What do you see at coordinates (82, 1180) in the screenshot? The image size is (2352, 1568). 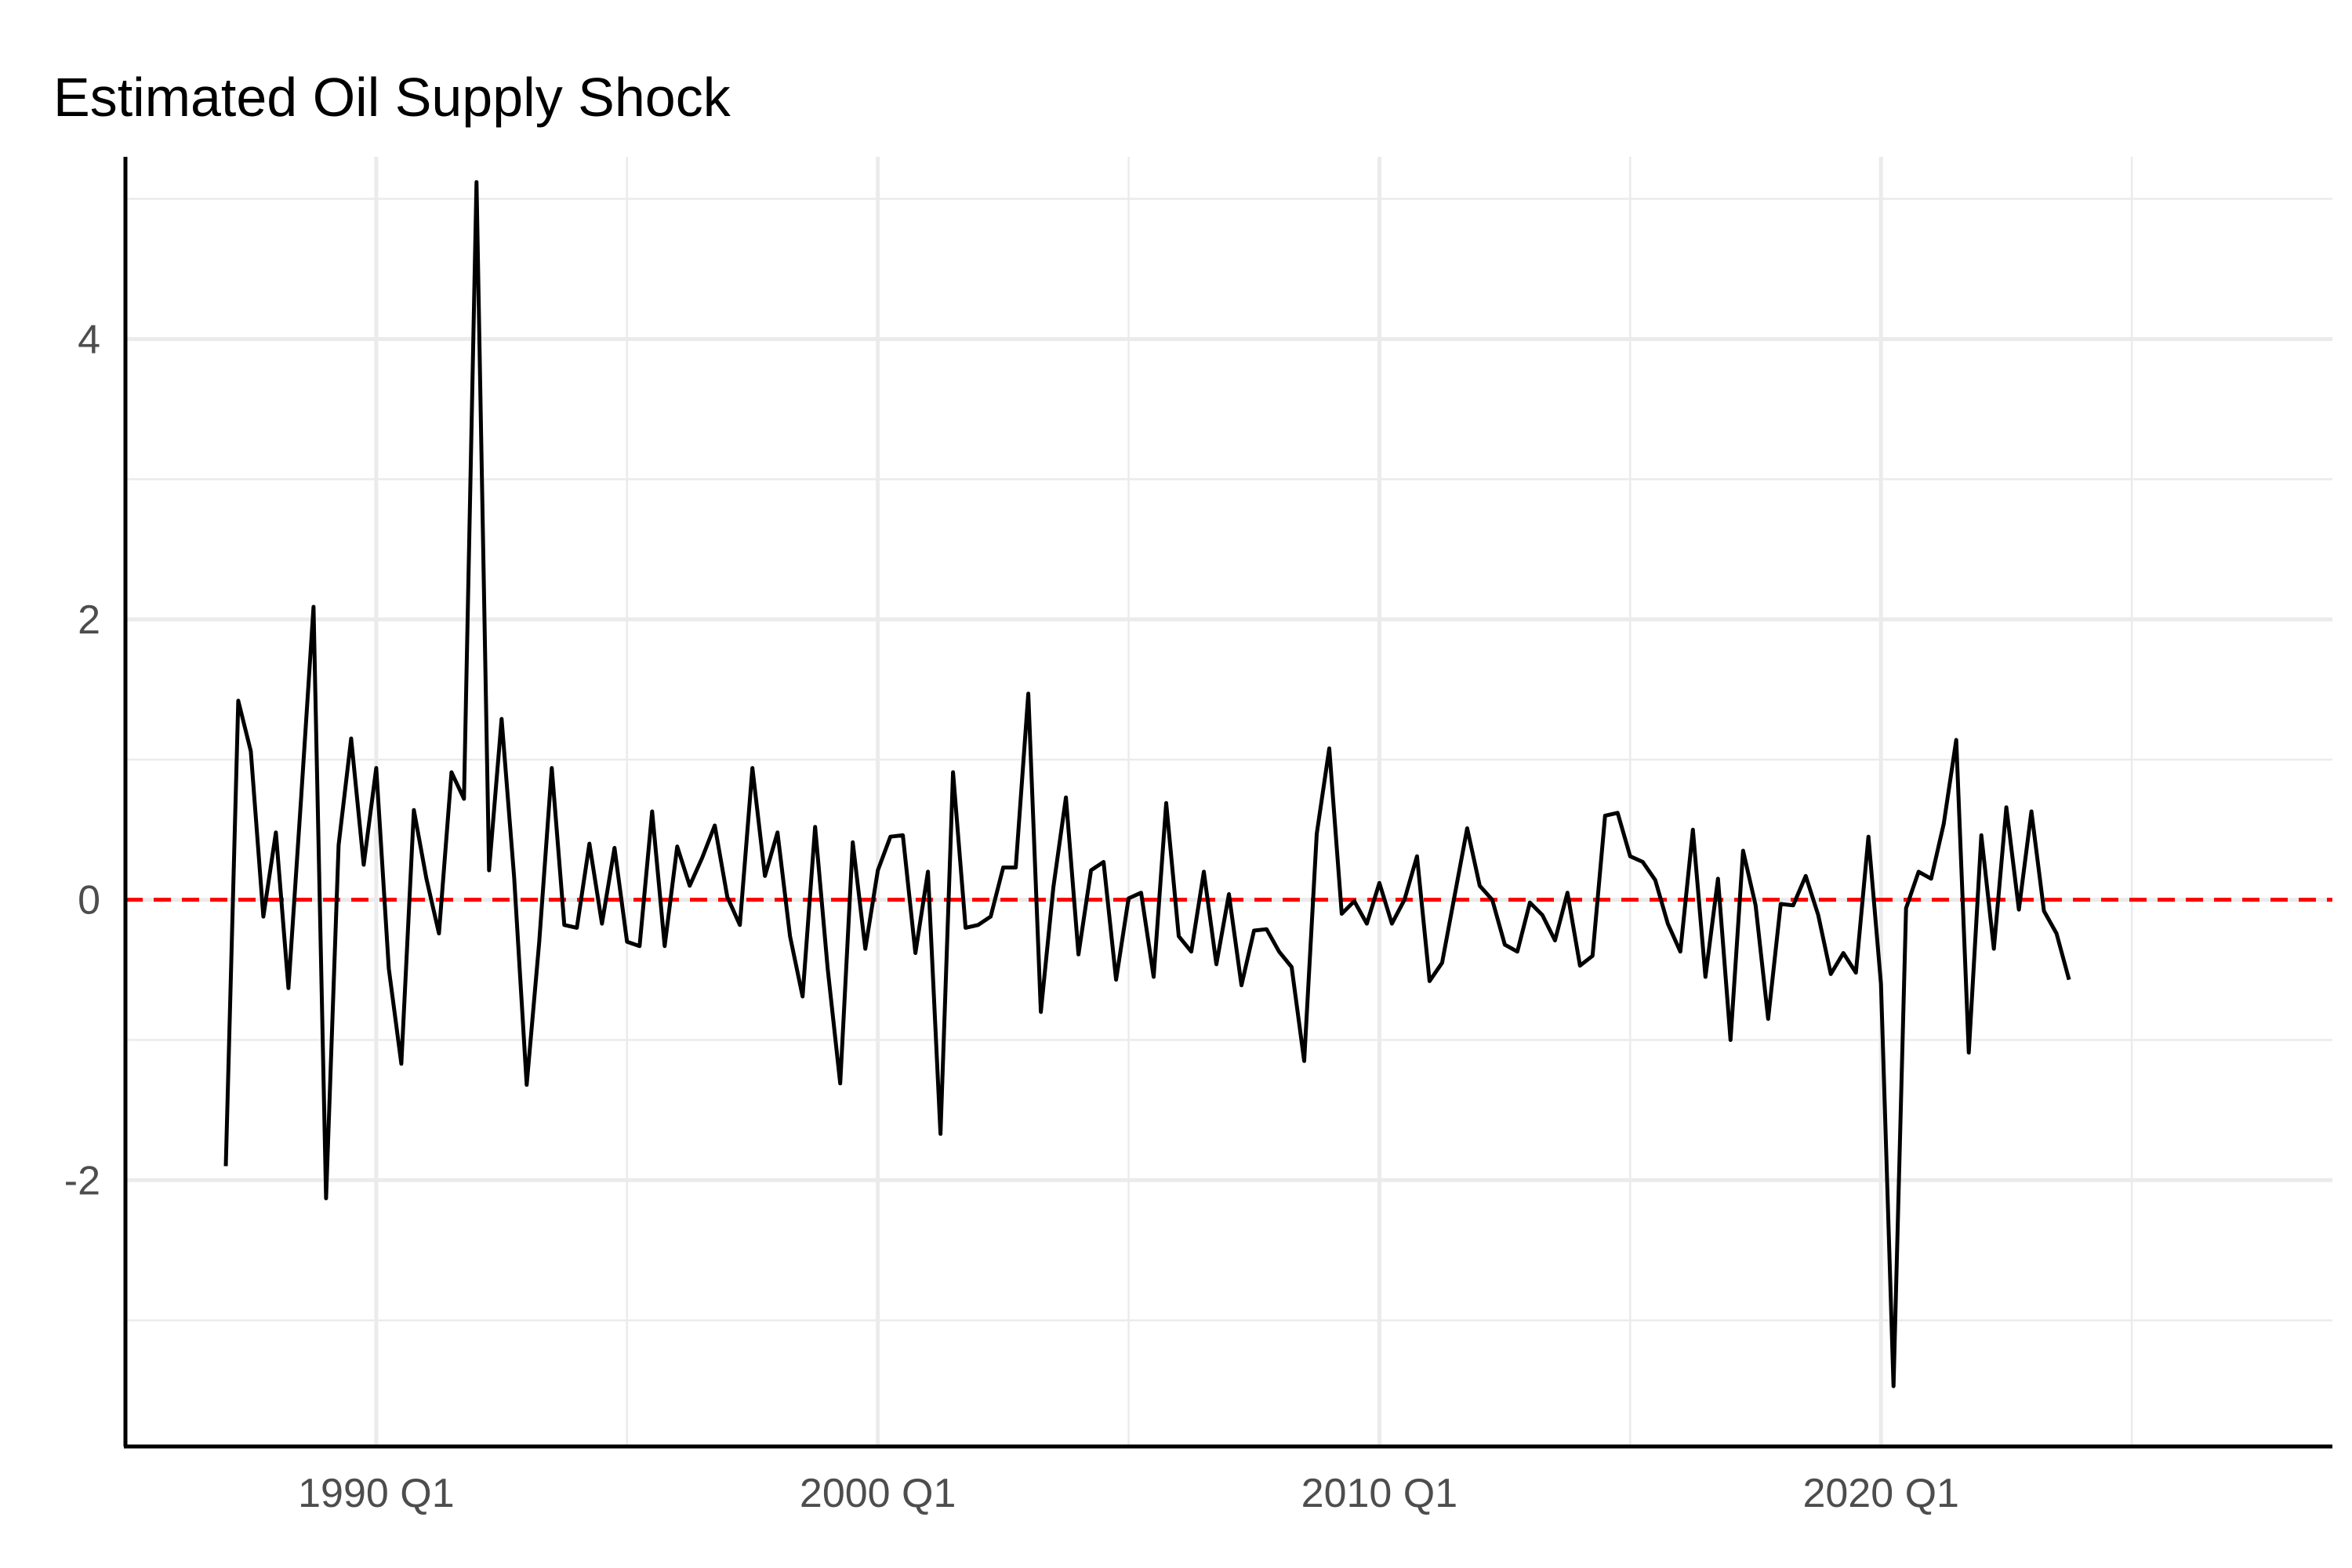 I see `y-tick-label: -2` at bounding box center [82, 1180].